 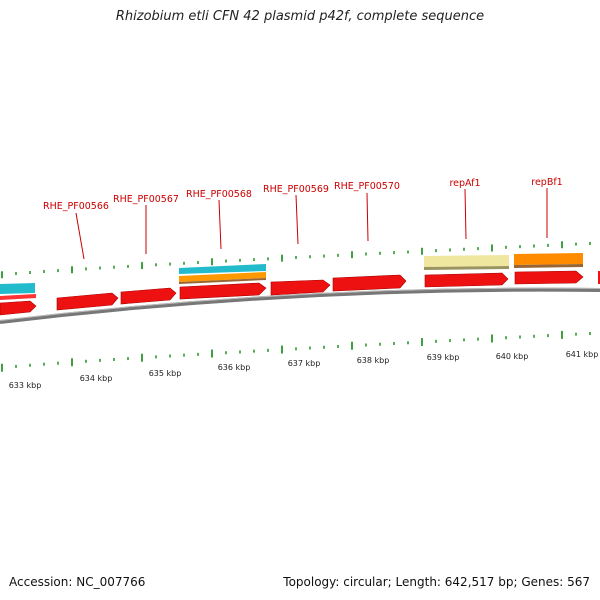 What do you see at coordinates (548, 259) in the screenshot?
I see `orange-feature-right` at bounding box center [548, 259].